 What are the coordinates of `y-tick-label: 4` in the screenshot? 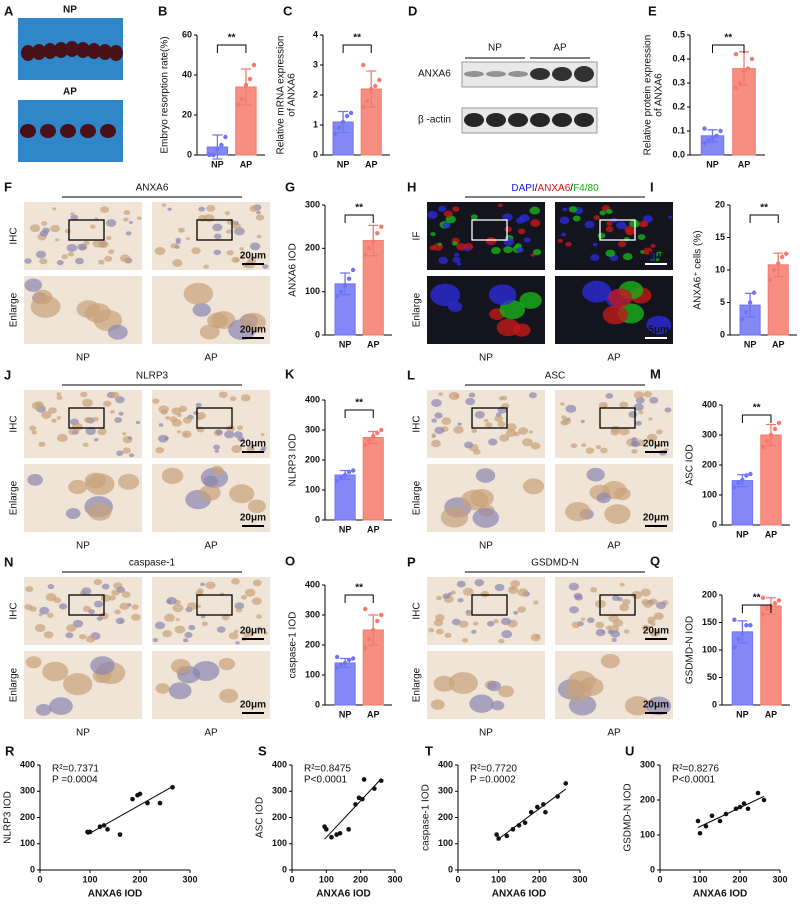 It's located at (315, 34).